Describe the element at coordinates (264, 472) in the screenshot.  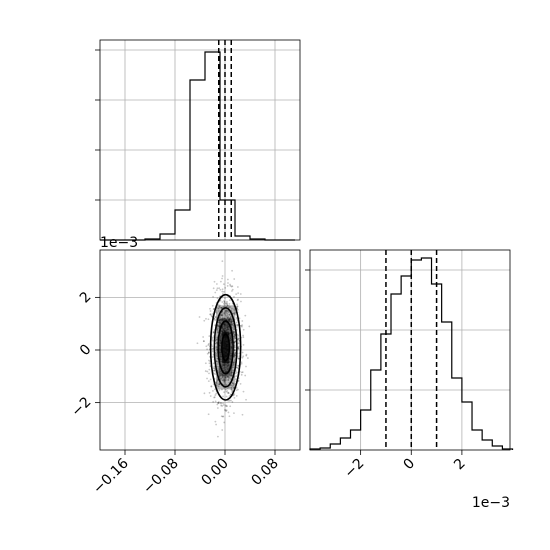
I see `x-tick-label: 0.08` at that location.